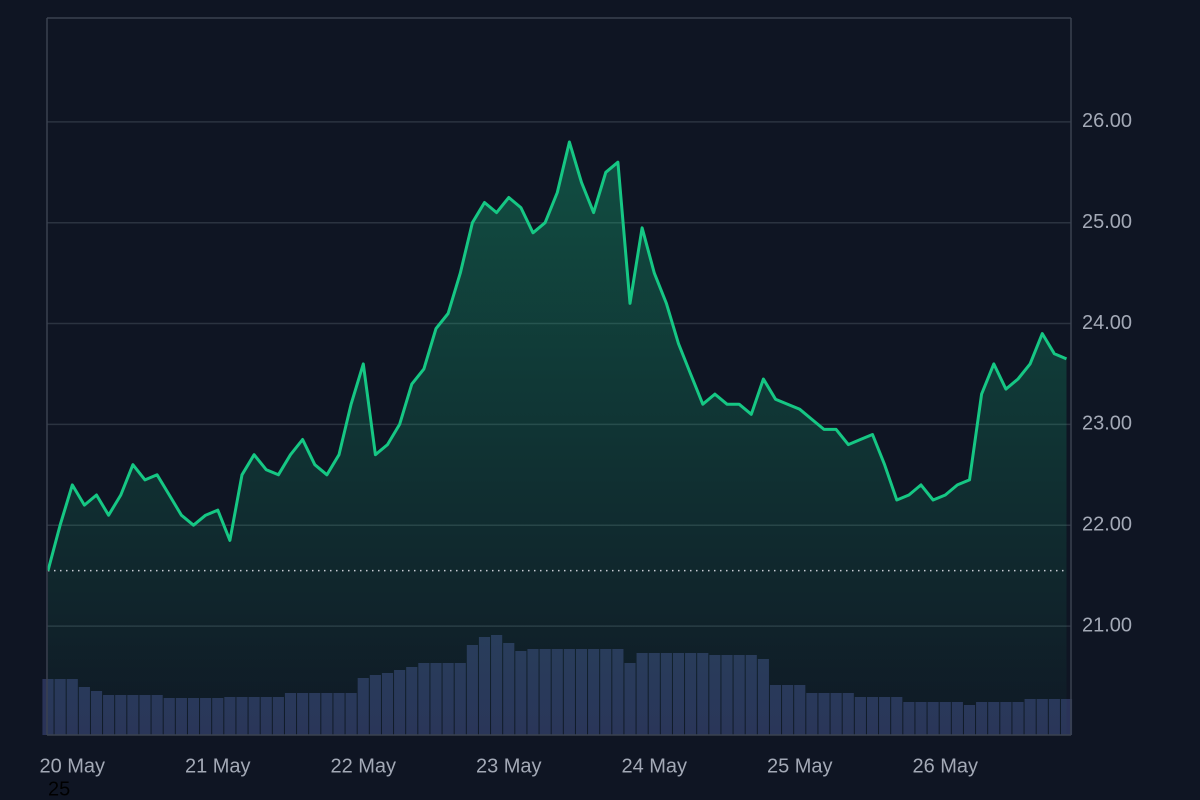 The width and height of the screenshot is (1200, 800). Describe the element at coordinates (509, 766) in the screenshot. I see `x-tick-label: 23 May` at that location.